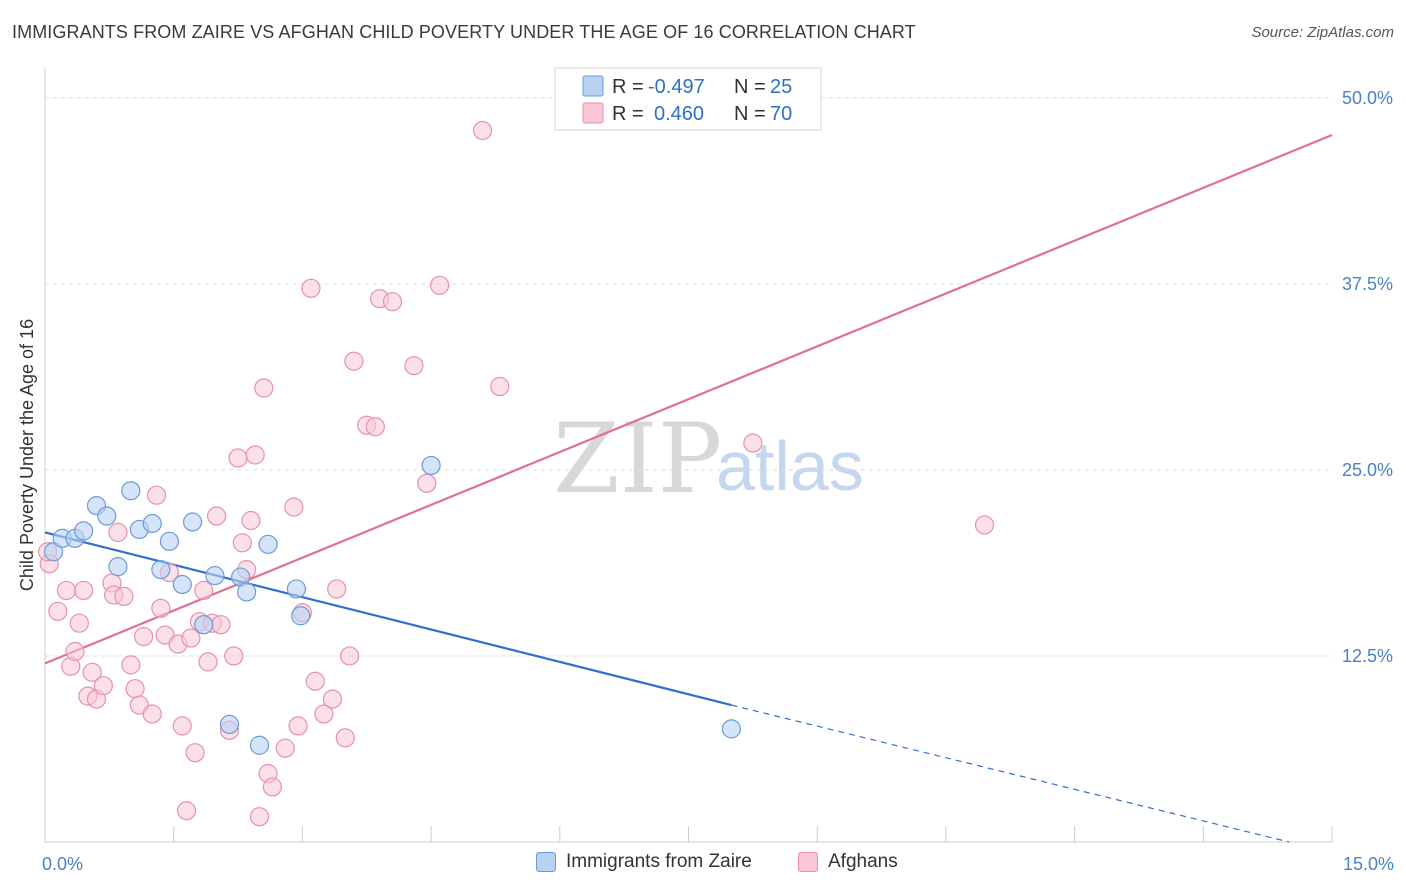 The image size is (1406, 892). Describe the element at coordinates (659, 861) in the screenshot. I see `legend-label-zaire: Immigrants from Zaire` at that location.